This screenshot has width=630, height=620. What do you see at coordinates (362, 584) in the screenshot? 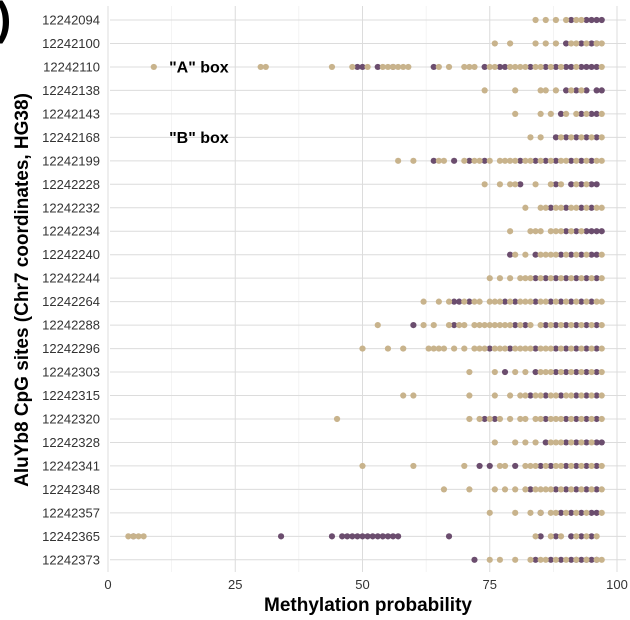
I see `x-tick-label: 50` at bounding box center [362, 584].